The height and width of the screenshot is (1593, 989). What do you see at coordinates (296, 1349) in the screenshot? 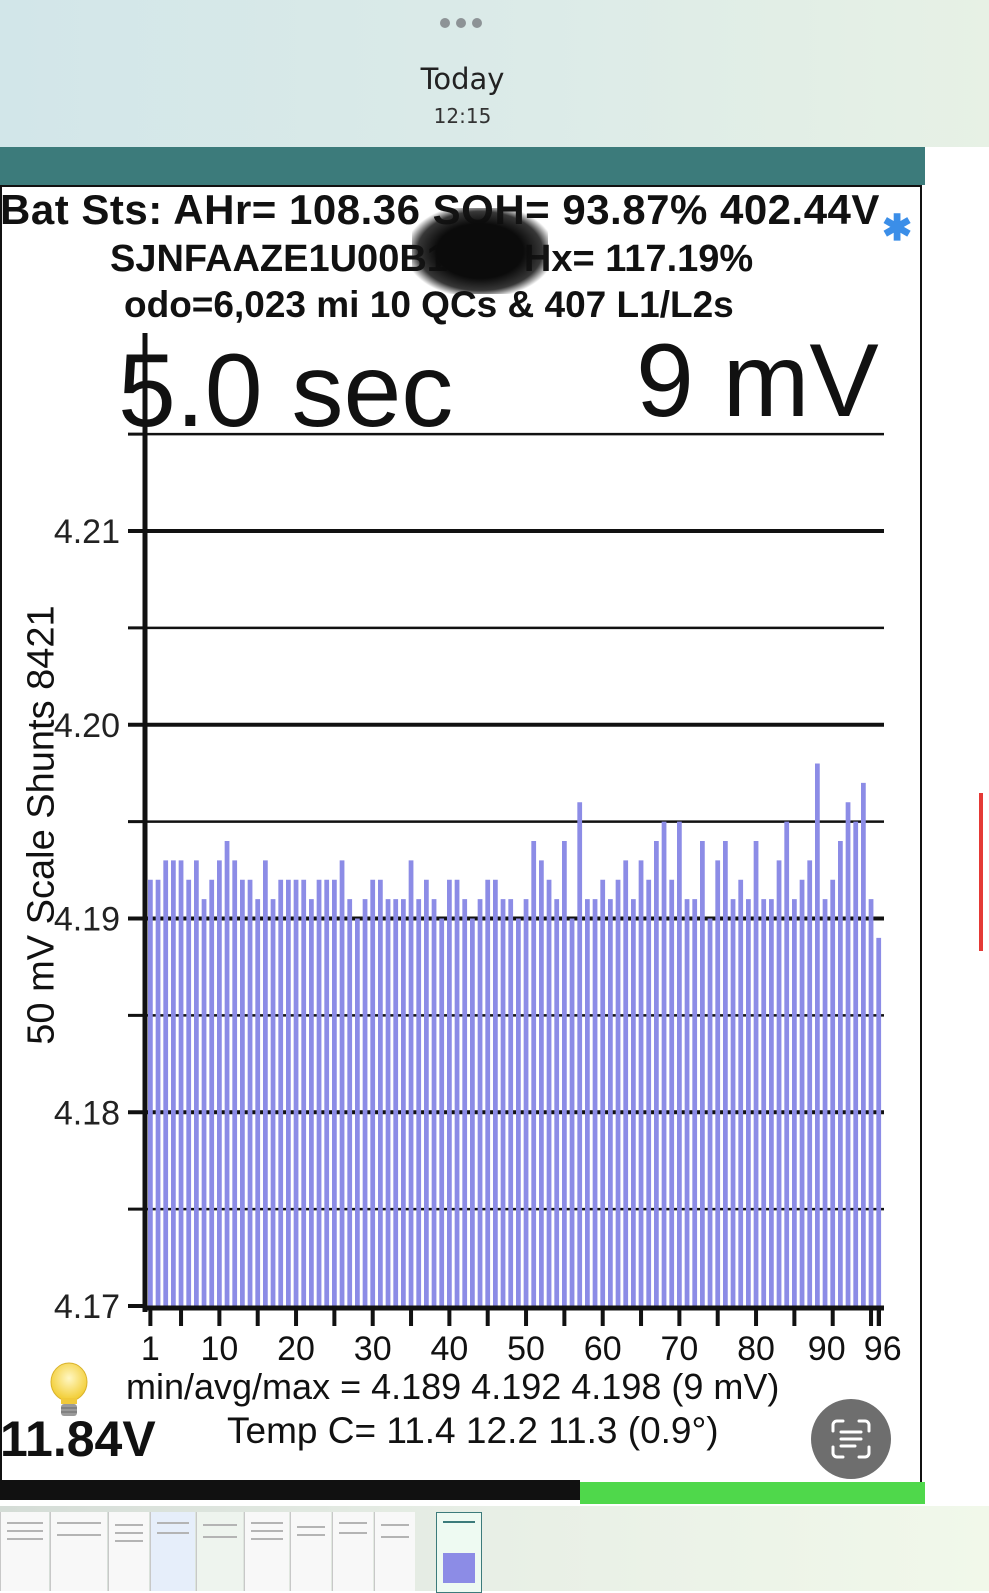
I see `x-tick-label: 20` at bounding box center [296, 1349].